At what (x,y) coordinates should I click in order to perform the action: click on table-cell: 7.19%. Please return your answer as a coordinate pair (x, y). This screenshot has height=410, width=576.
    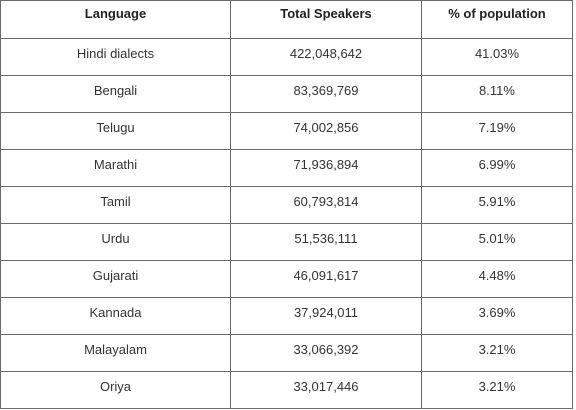
    Looking at the image, I should click on (497, 131).